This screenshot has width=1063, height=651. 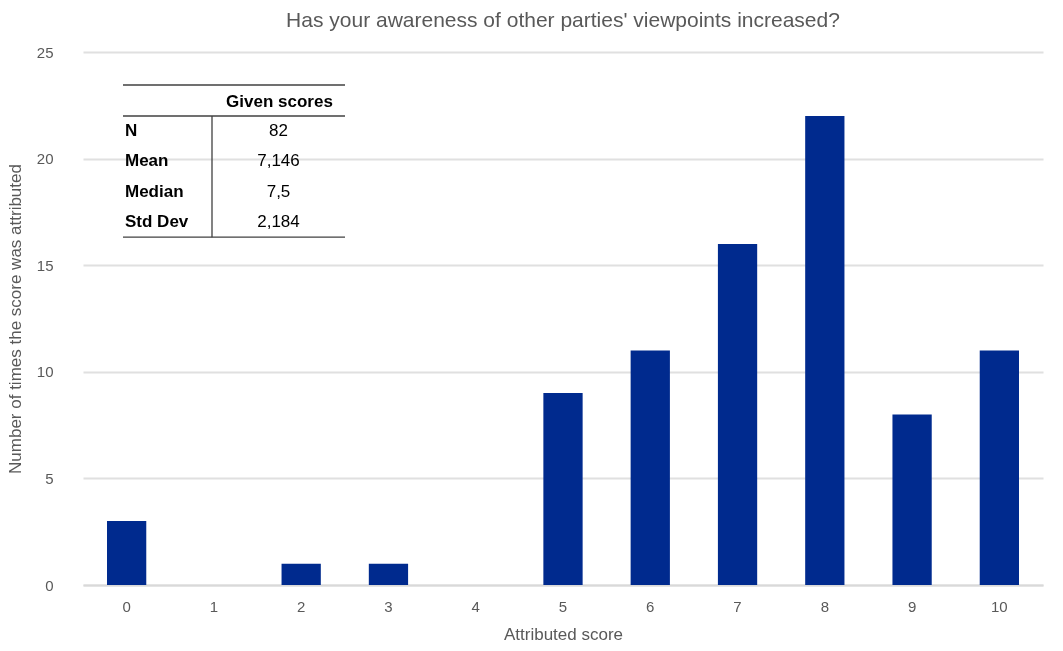 What do you see at coordinates (147, 161) in the screenshot?
I see `annotation: Mean` at bounding box center [147, 161].